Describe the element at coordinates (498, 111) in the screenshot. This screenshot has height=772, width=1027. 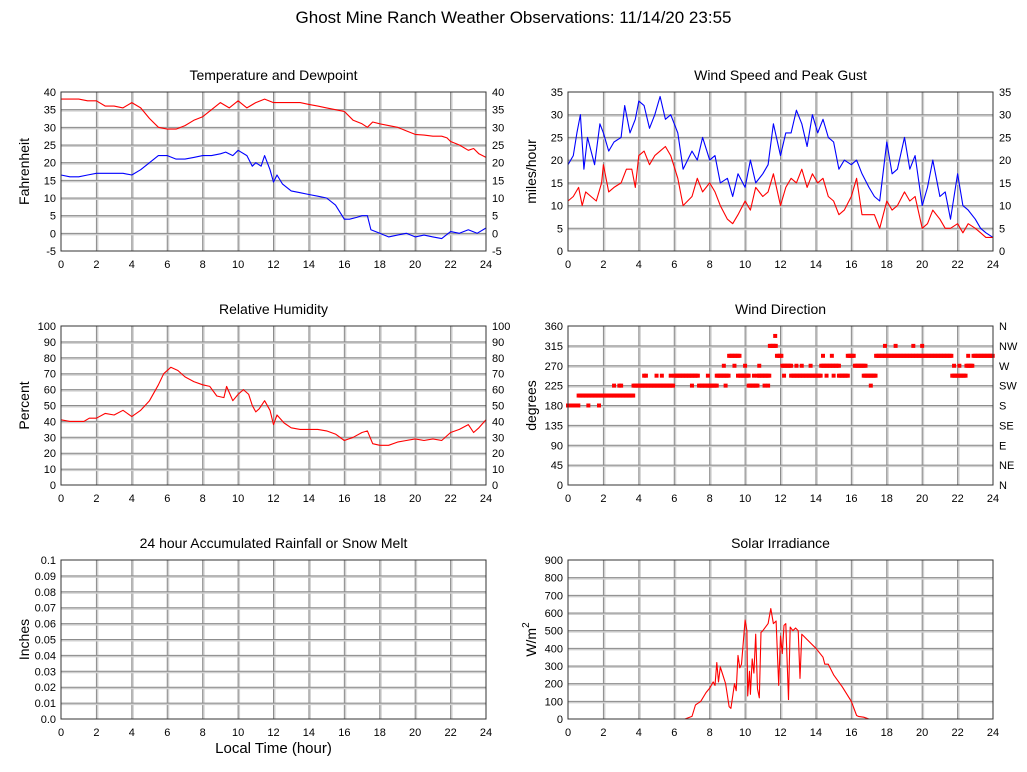
I see `y-tick-label-right: 35` at that location.